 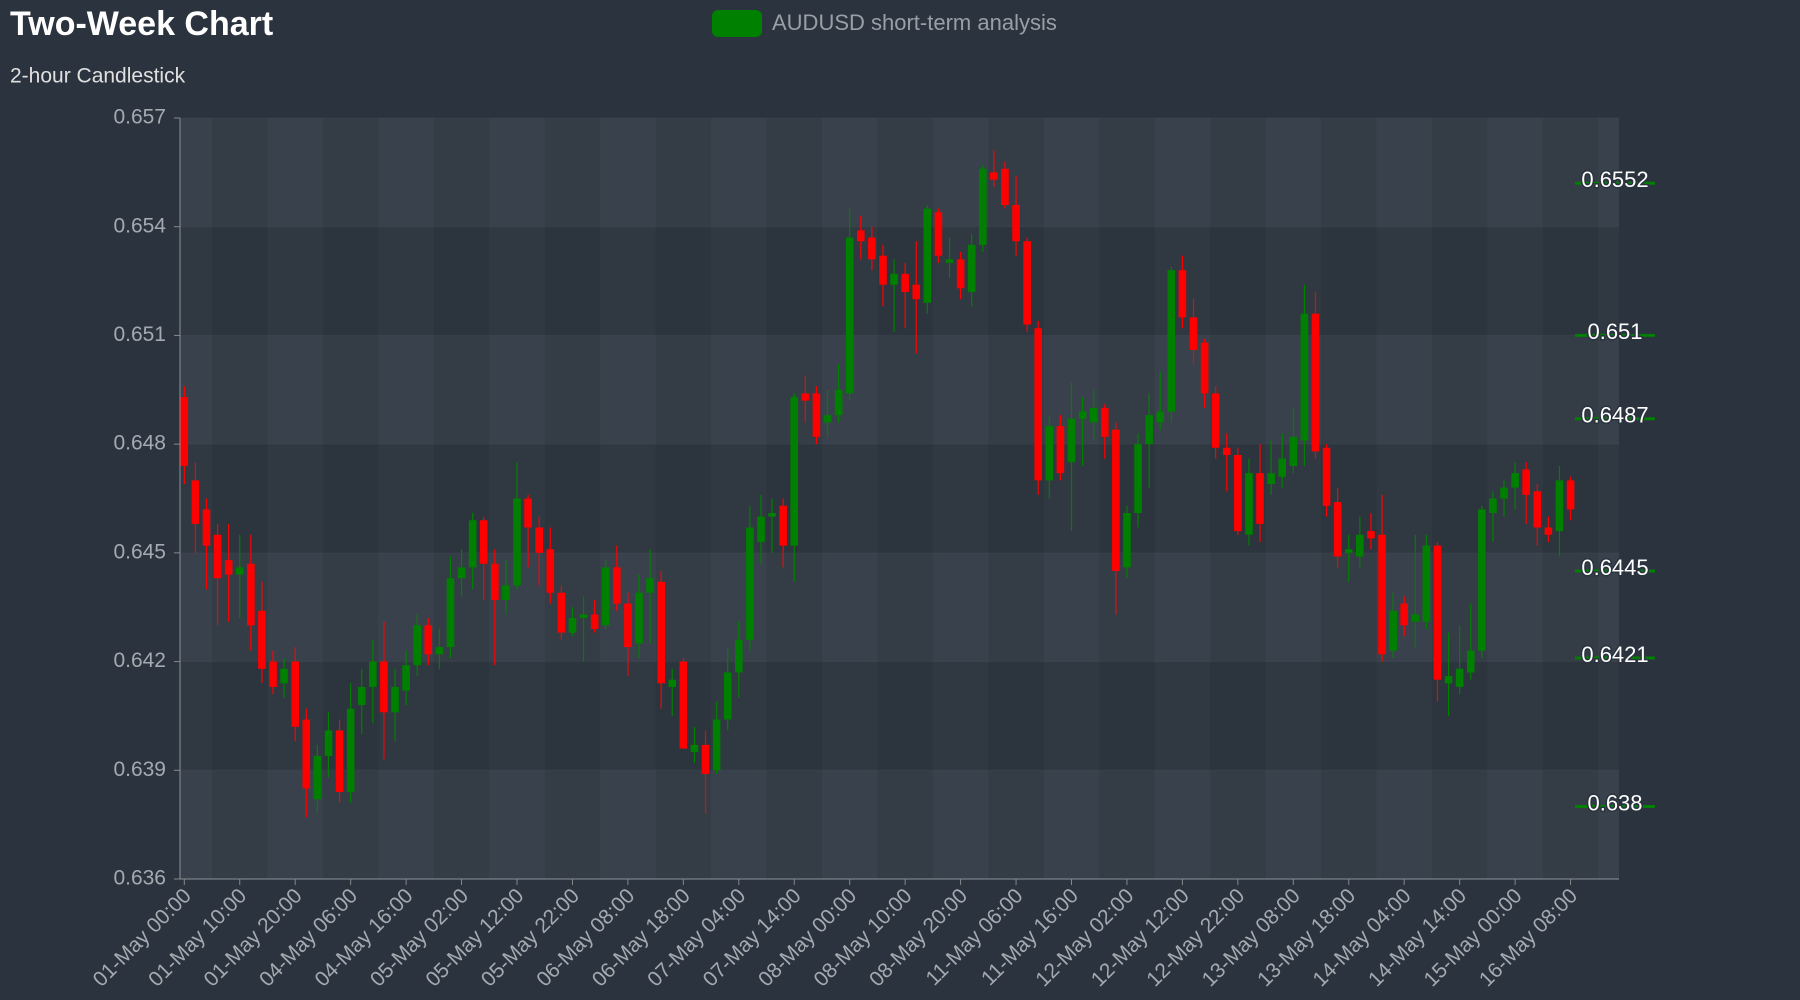 What do you see at coordinates (737, 23) in the screenshot?
I see `legend-swatch` at bounding box center [737, 23].